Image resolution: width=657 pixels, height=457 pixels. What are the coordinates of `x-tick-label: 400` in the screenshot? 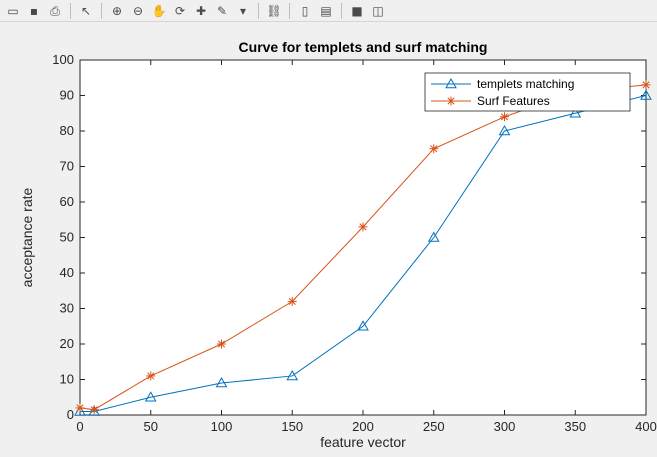 It's located at (646, 426).